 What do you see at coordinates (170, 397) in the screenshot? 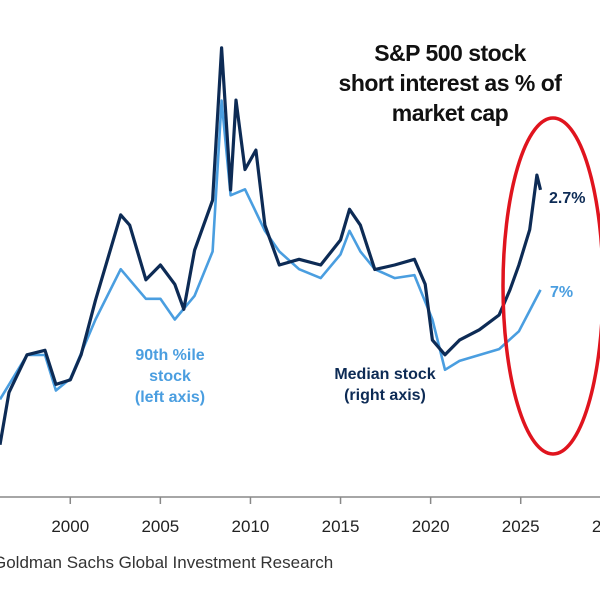
I see `label-line: (left axis)` at bounding box center [170, 397].